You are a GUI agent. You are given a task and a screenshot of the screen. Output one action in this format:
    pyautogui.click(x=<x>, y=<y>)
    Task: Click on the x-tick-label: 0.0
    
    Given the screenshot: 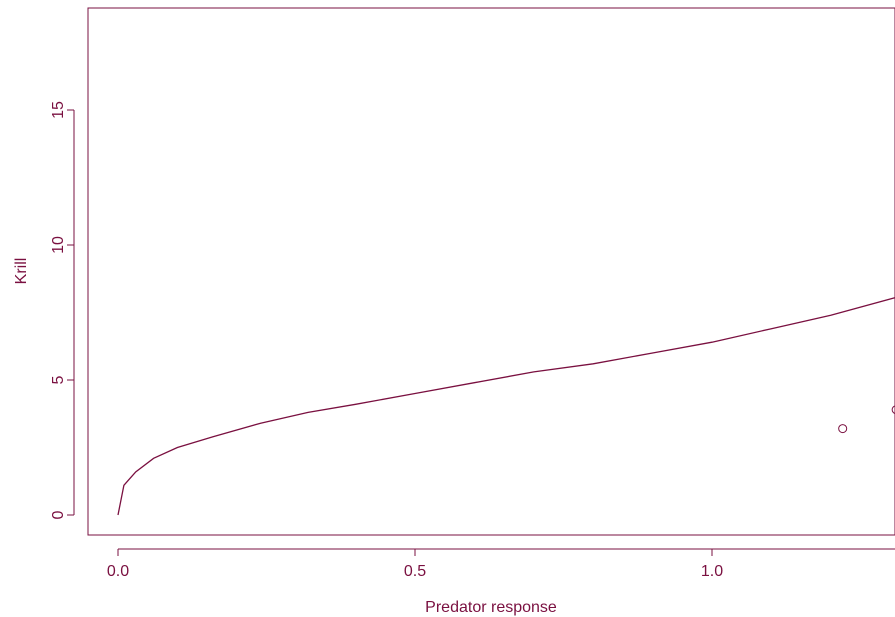 What is the action you would take?
    pyautogui.click(x=118, y=571)
    